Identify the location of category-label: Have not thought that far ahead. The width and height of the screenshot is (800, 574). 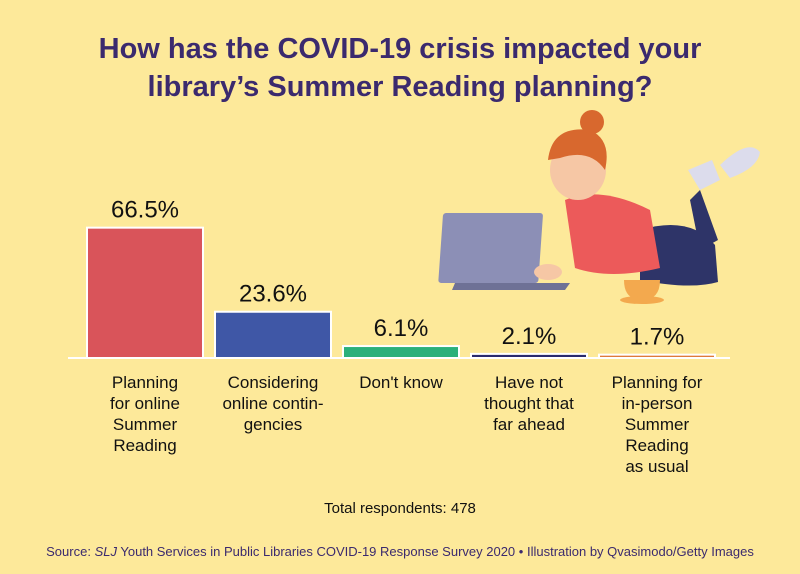
(529, 403).